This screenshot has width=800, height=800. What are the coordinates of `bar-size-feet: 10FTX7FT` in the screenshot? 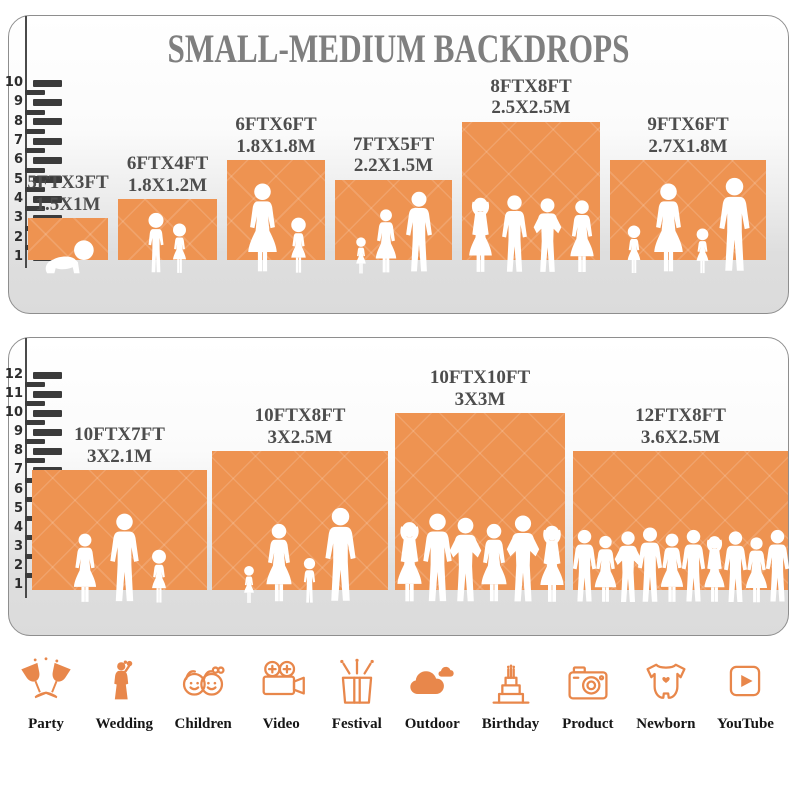 It's located at (119, 435).